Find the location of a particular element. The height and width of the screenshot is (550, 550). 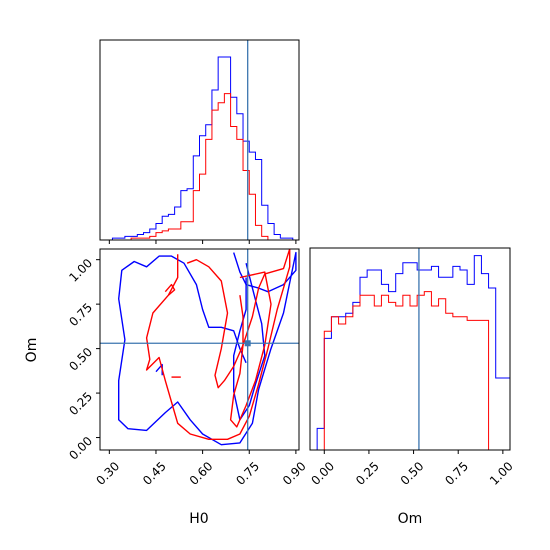

om-tick-label: 0.25 is located at coordinates (80, 403).